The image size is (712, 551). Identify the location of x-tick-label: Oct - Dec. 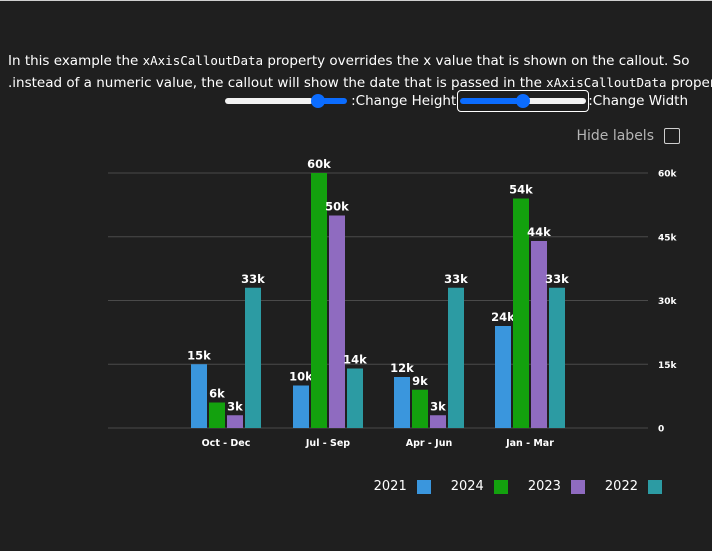
(226, 443).